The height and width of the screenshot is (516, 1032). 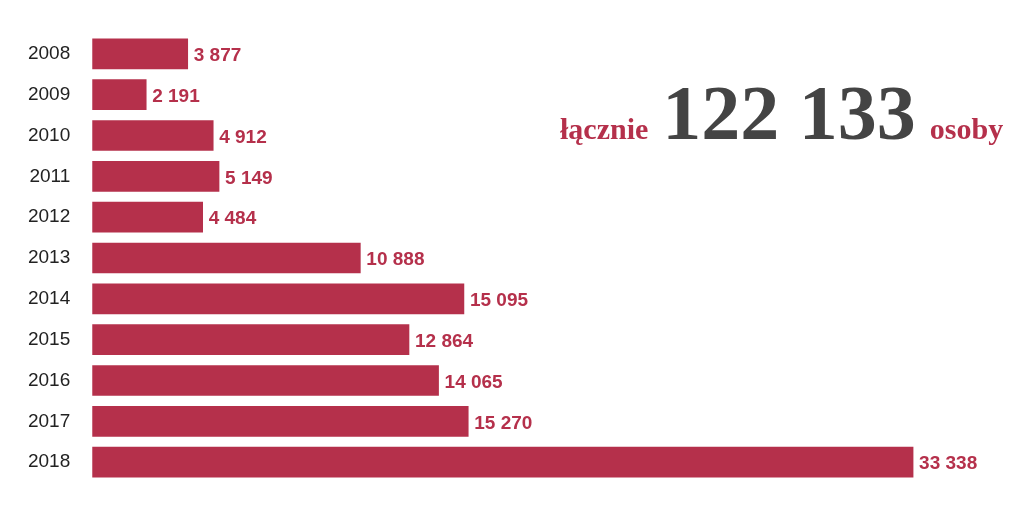 What do you see at coordinates (966, 128) in the screenshot?
I see `text: osoby` at bounding box center [966, 128].